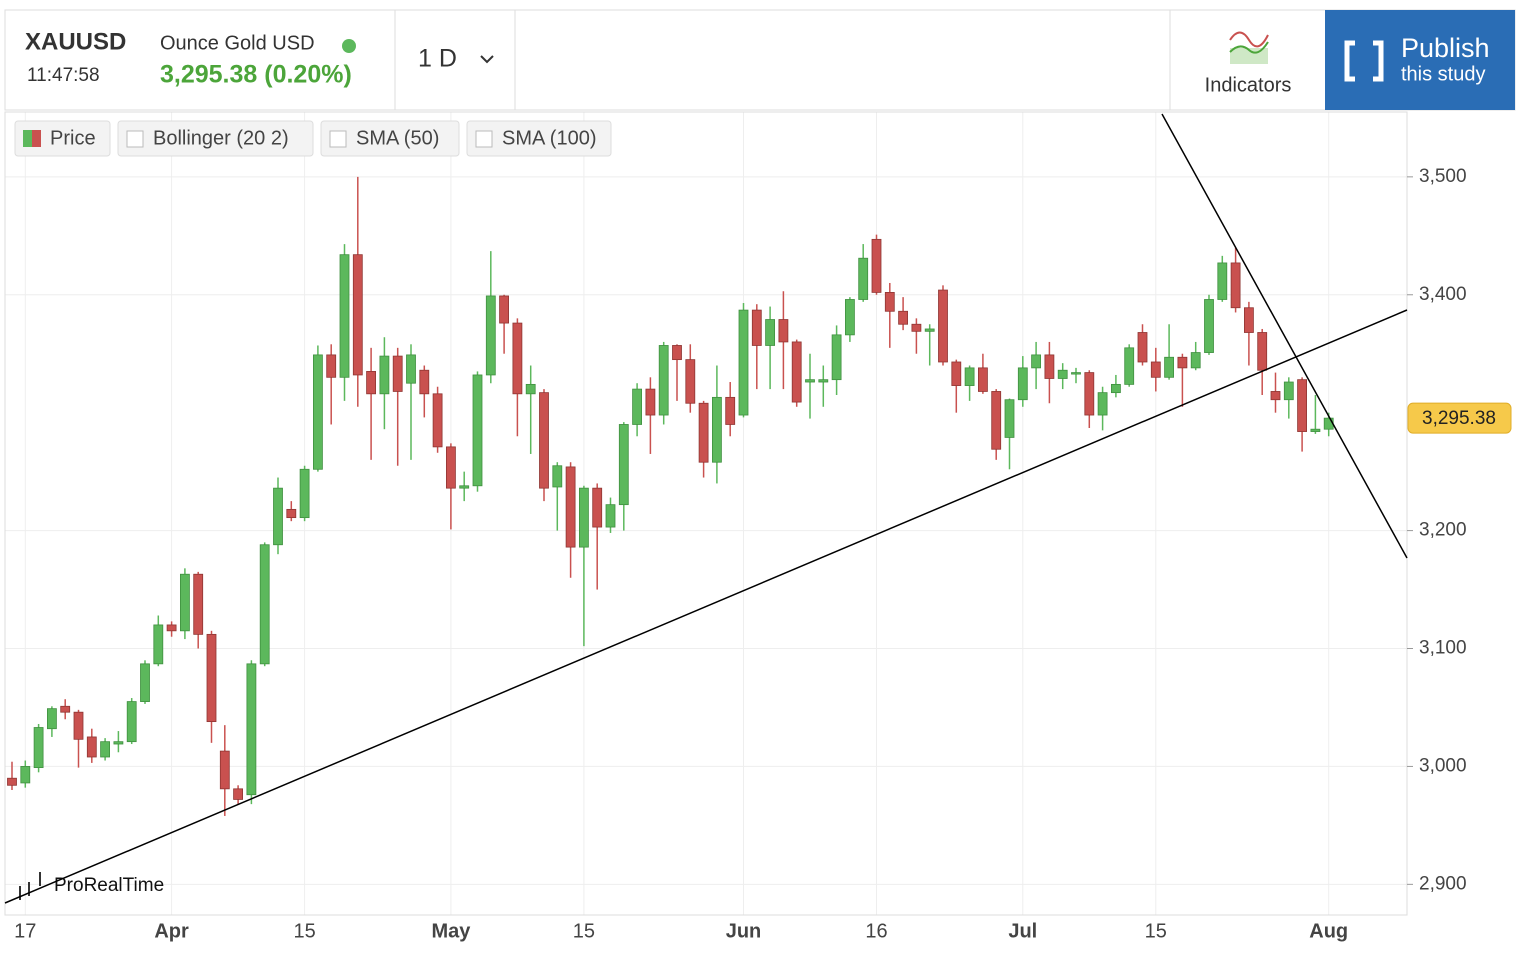 The image size is (1520, 954). Describe the element at coordinates (73, 138) in the screenshot. I see `legend-label: Price` at that location.